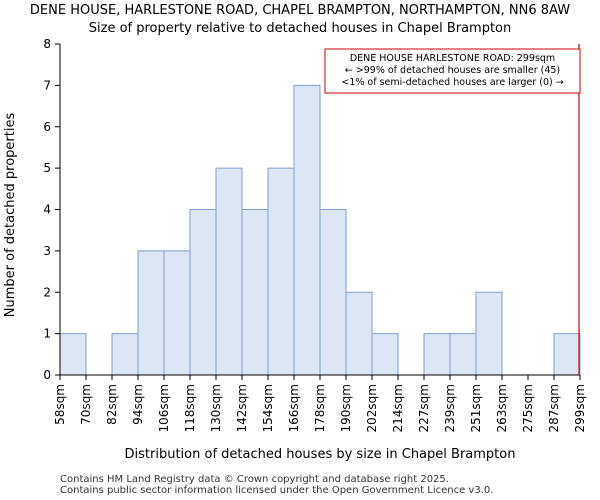 This screenshot has height=500, width=600. I want to click on x-tick-label: 142sqm, so click(242, 408).